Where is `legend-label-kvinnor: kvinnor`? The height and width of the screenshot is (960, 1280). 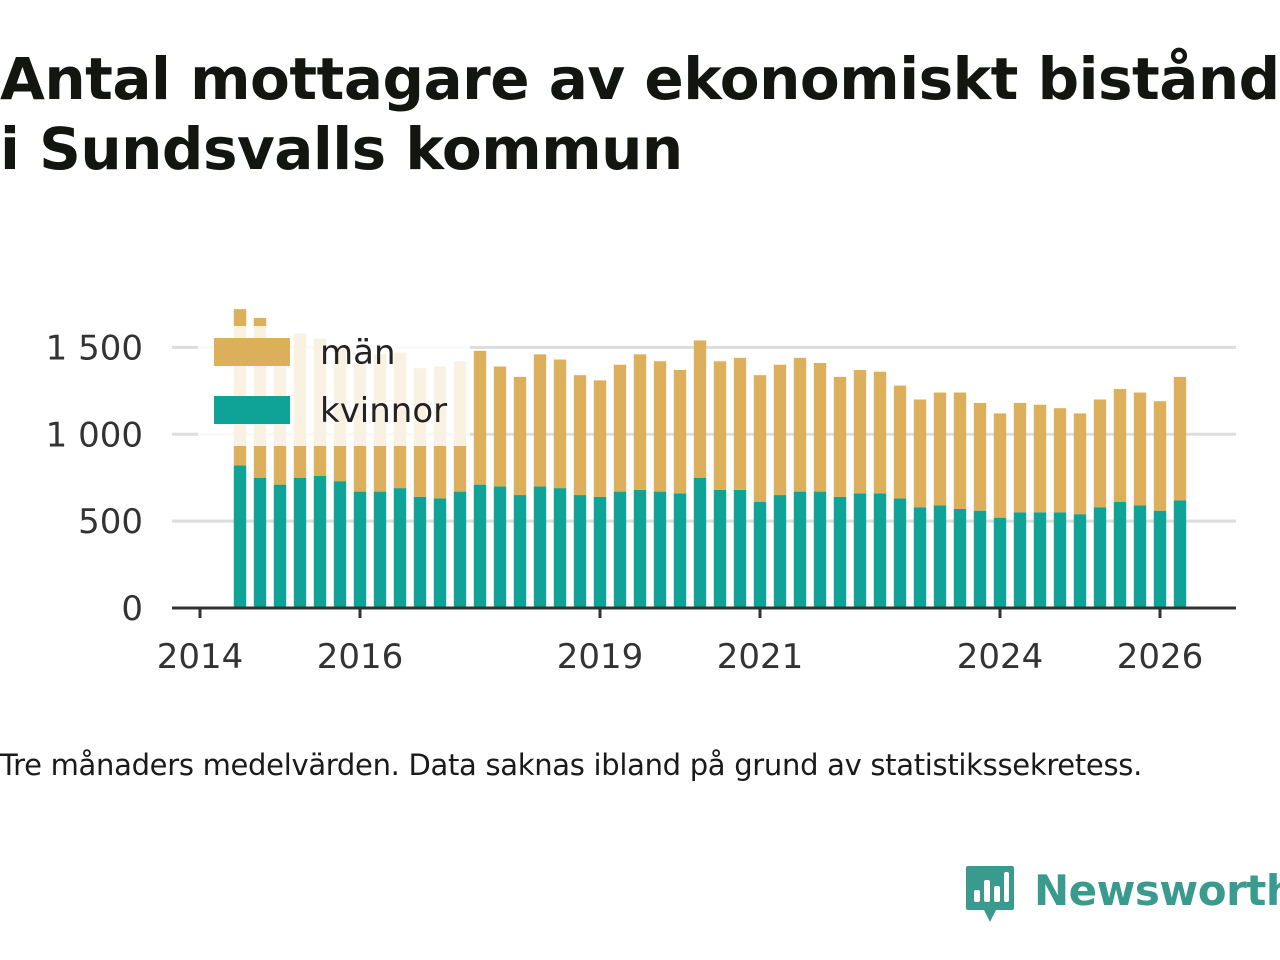
legend-label-kvinnor: kvinnor is located at coordinates (383, 411).